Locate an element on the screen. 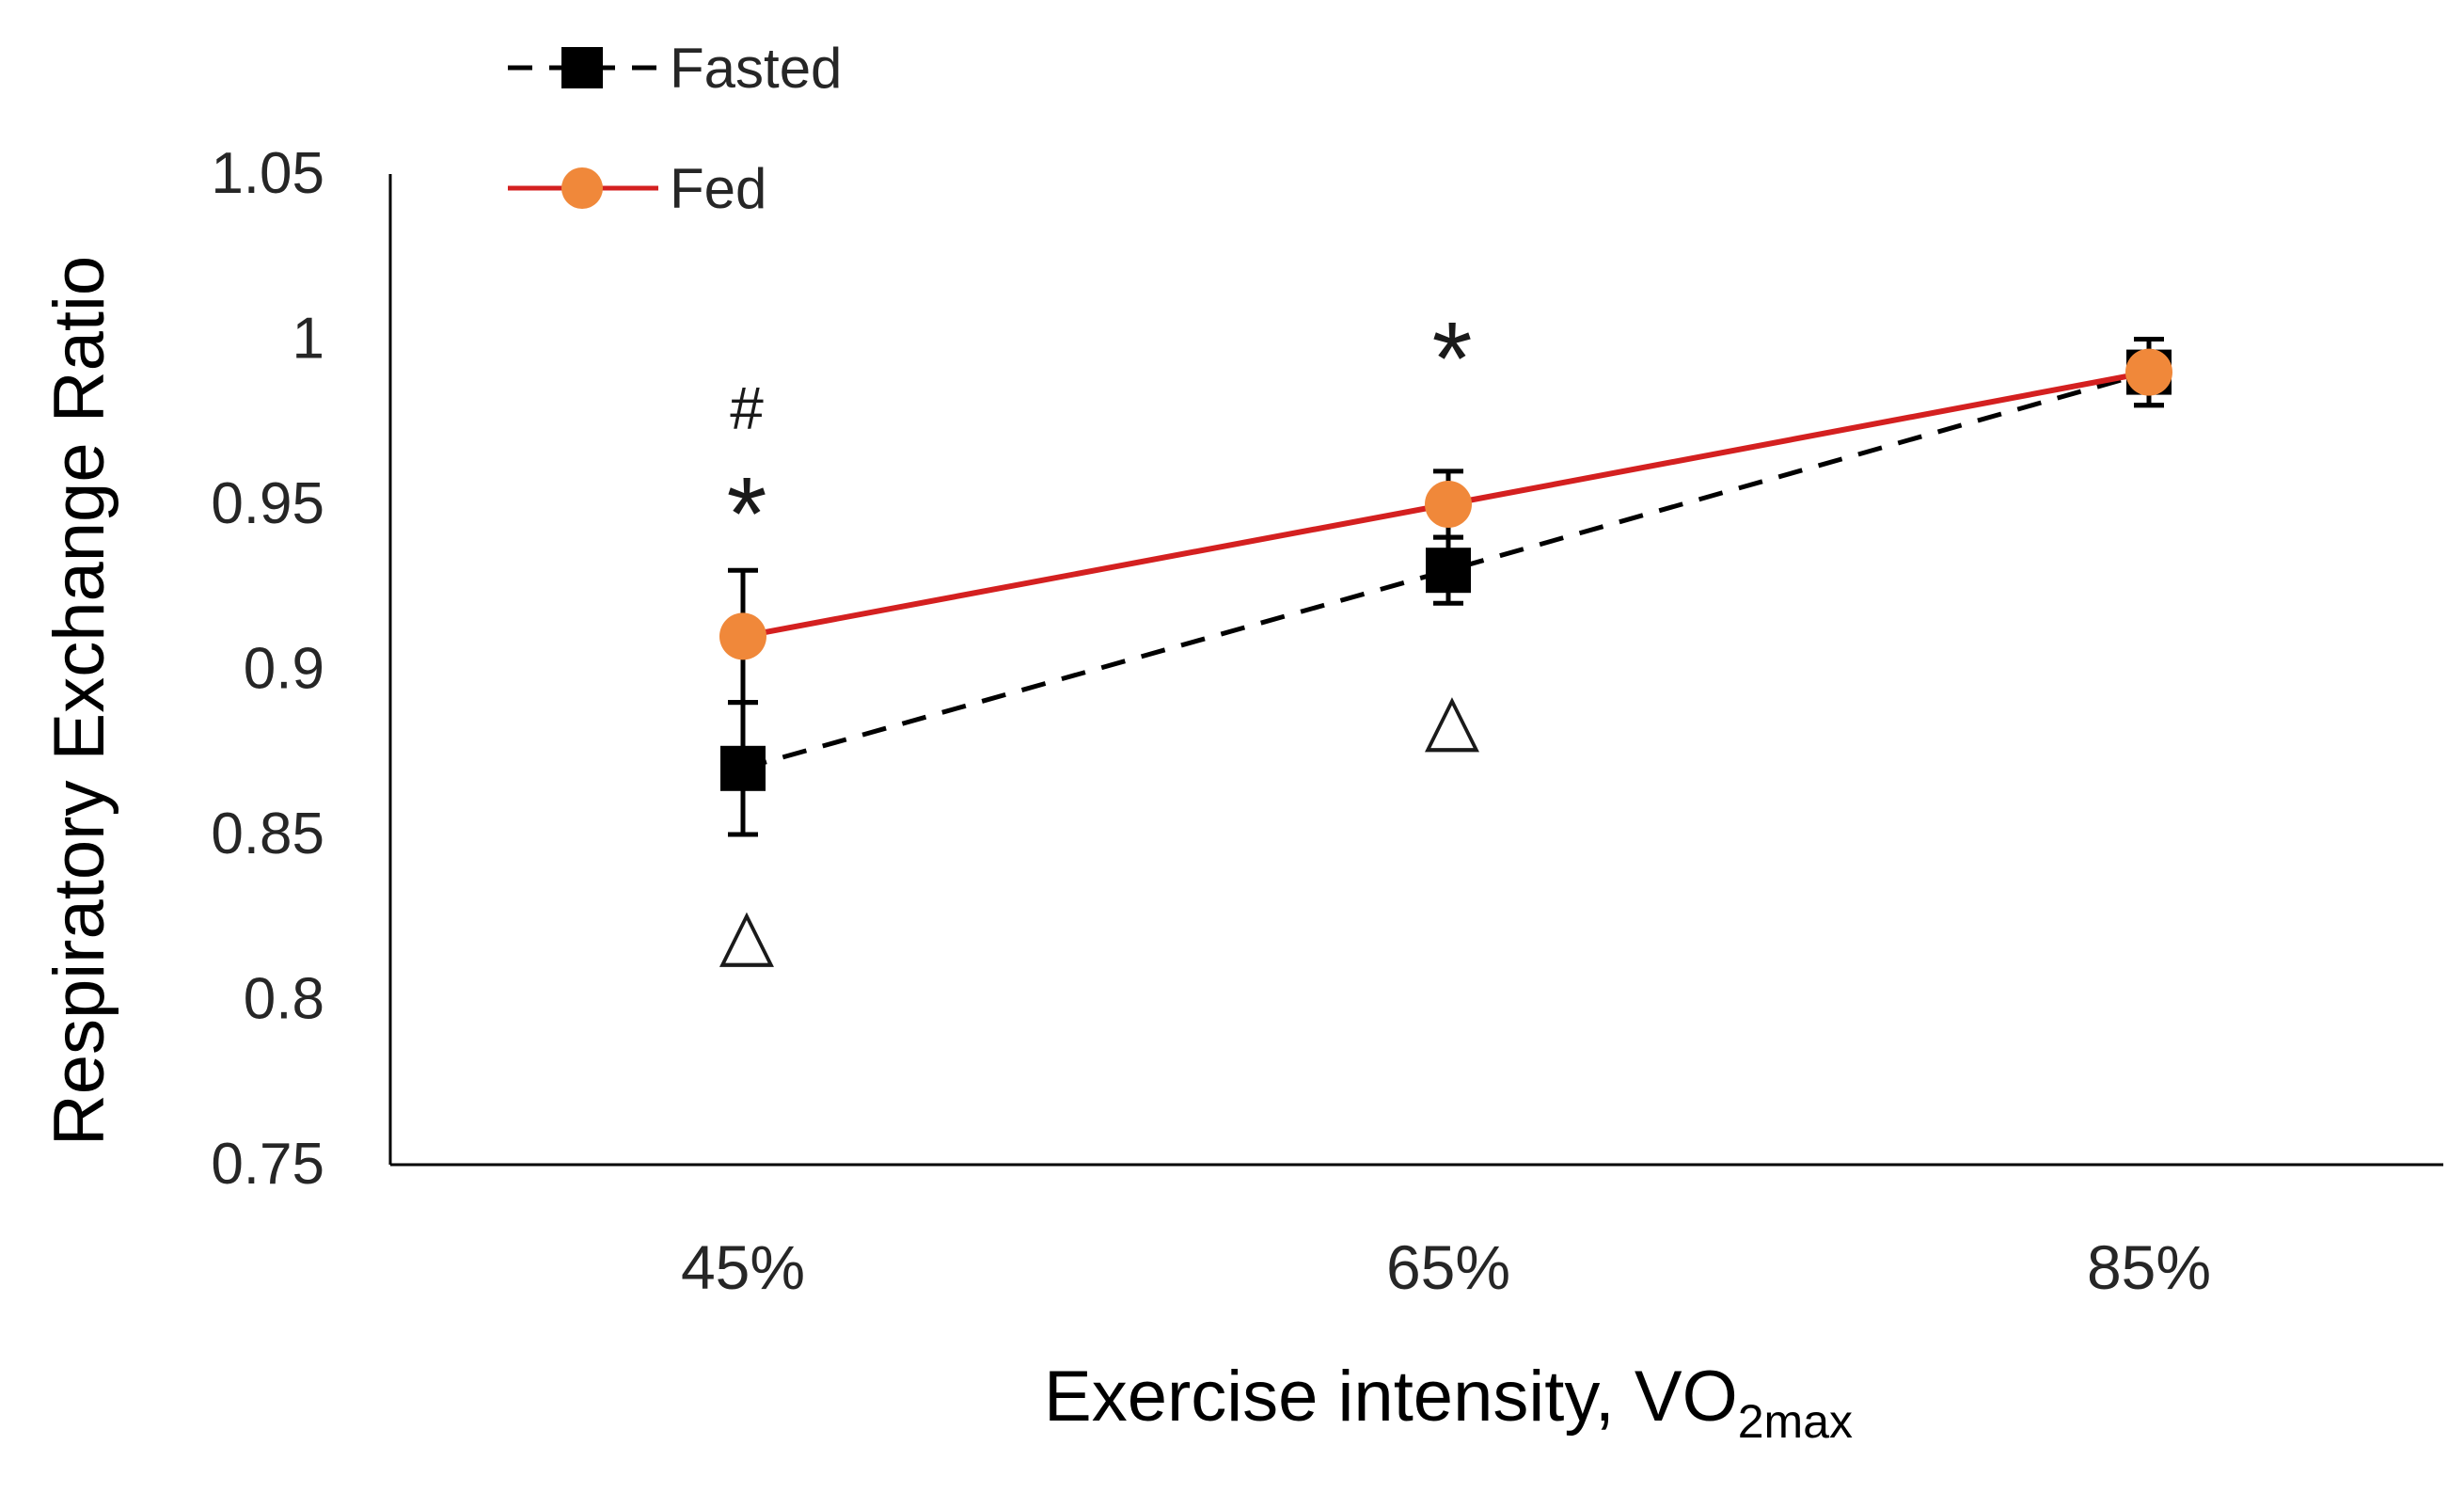 This screenshot has width=2464, height=1493. x-axis-label-subscript: 2max is located at coordinates (1795, 1421).